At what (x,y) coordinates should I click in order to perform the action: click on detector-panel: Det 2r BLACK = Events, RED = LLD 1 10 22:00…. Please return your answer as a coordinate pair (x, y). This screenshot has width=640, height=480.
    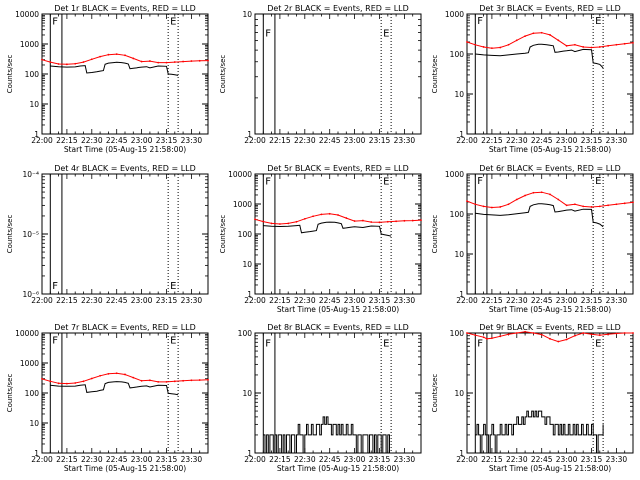
    Looking at the image, I should click on (320, 74).